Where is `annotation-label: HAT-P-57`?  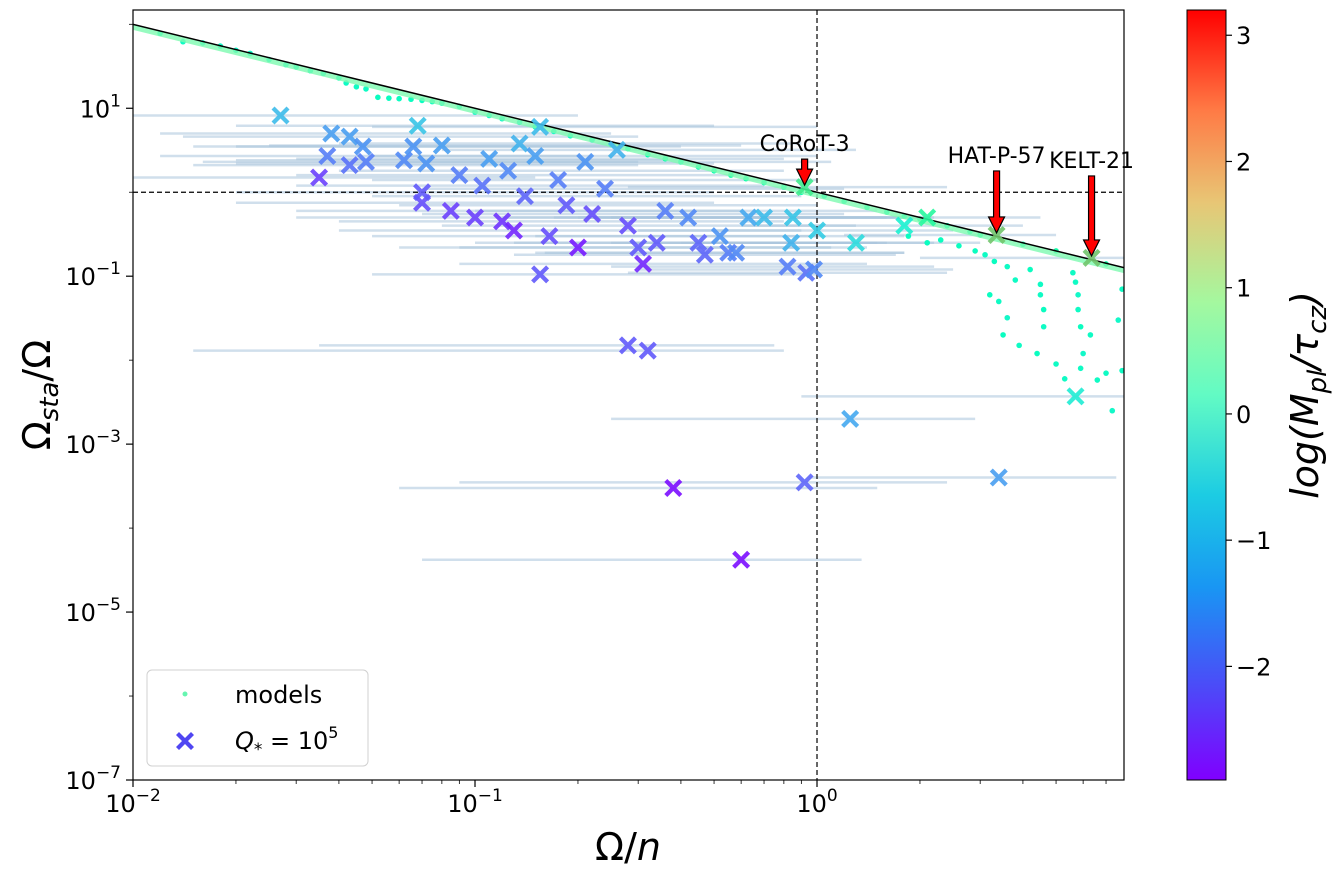 annotation-label: HAT-P-57 is located at coordinates (997, 156).